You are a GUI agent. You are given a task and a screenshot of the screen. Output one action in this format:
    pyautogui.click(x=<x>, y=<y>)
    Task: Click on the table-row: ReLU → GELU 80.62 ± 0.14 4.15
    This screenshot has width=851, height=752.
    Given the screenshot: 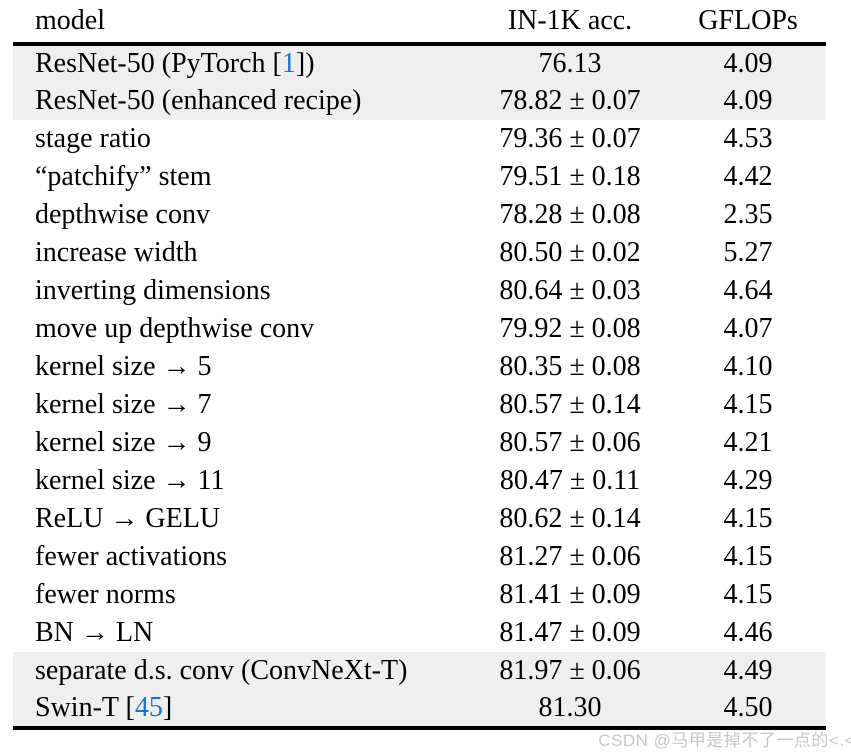 What is the action you would take?
    pyautogui.click(x=419, y=519)
    